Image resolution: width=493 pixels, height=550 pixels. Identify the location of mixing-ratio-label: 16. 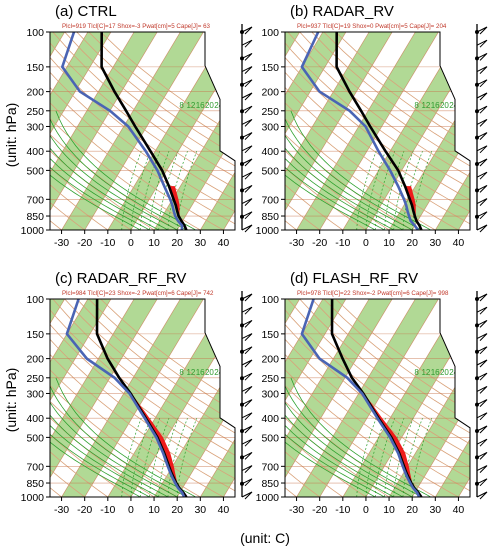
(435, 372).